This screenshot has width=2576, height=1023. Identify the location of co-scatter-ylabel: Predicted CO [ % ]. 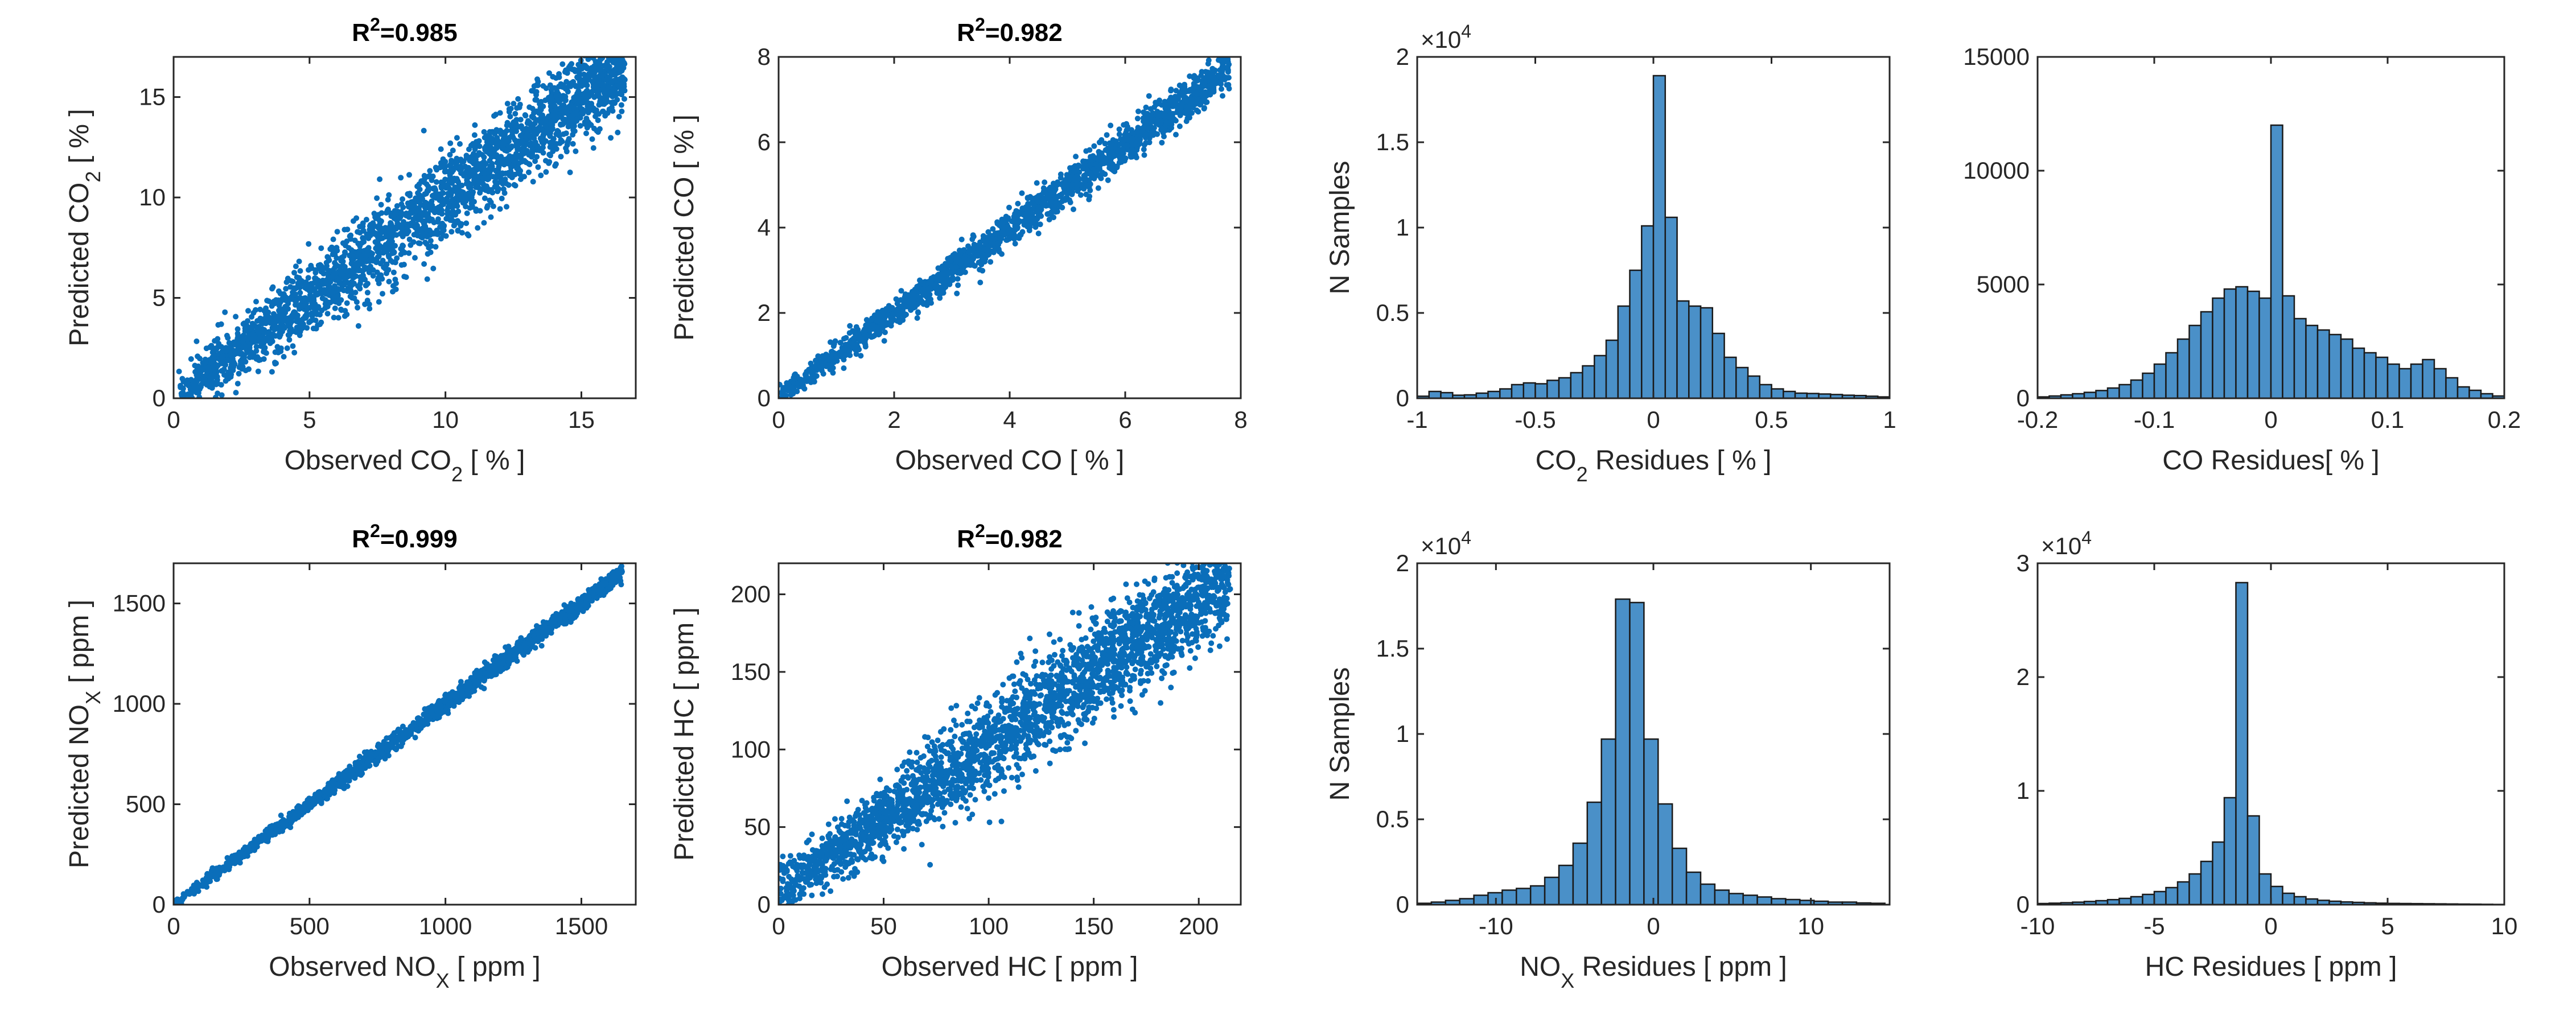
(684, 227).